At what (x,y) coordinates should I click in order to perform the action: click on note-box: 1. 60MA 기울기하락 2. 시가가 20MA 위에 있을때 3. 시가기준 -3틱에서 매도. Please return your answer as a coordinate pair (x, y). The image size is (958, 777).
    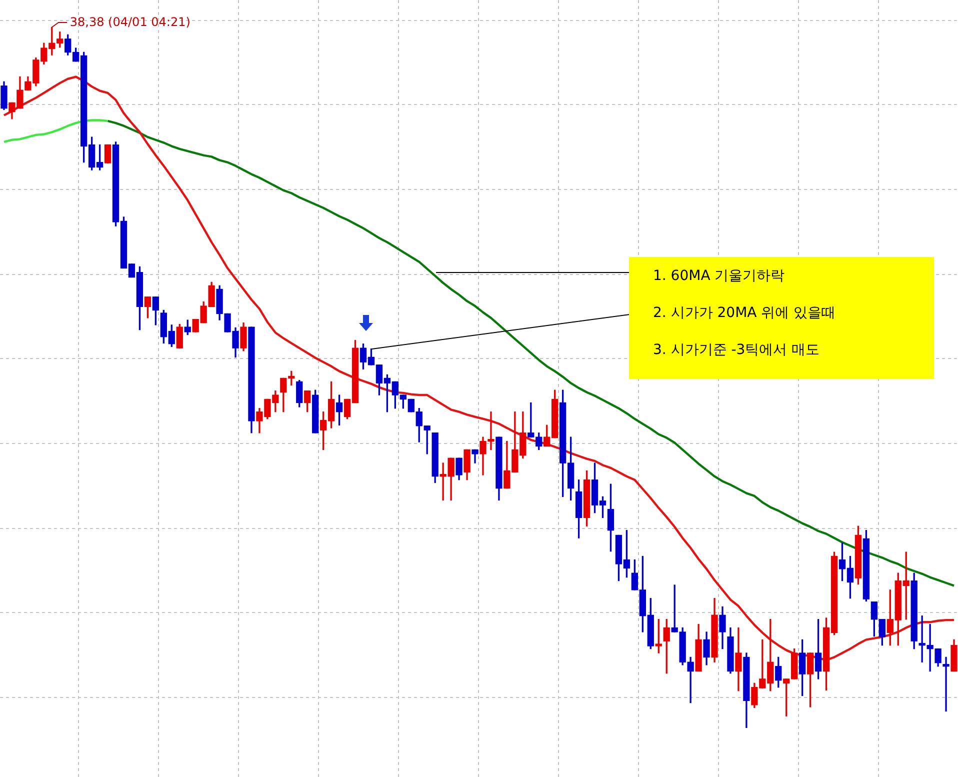
    Looking at the image, I should click on (781, 318).